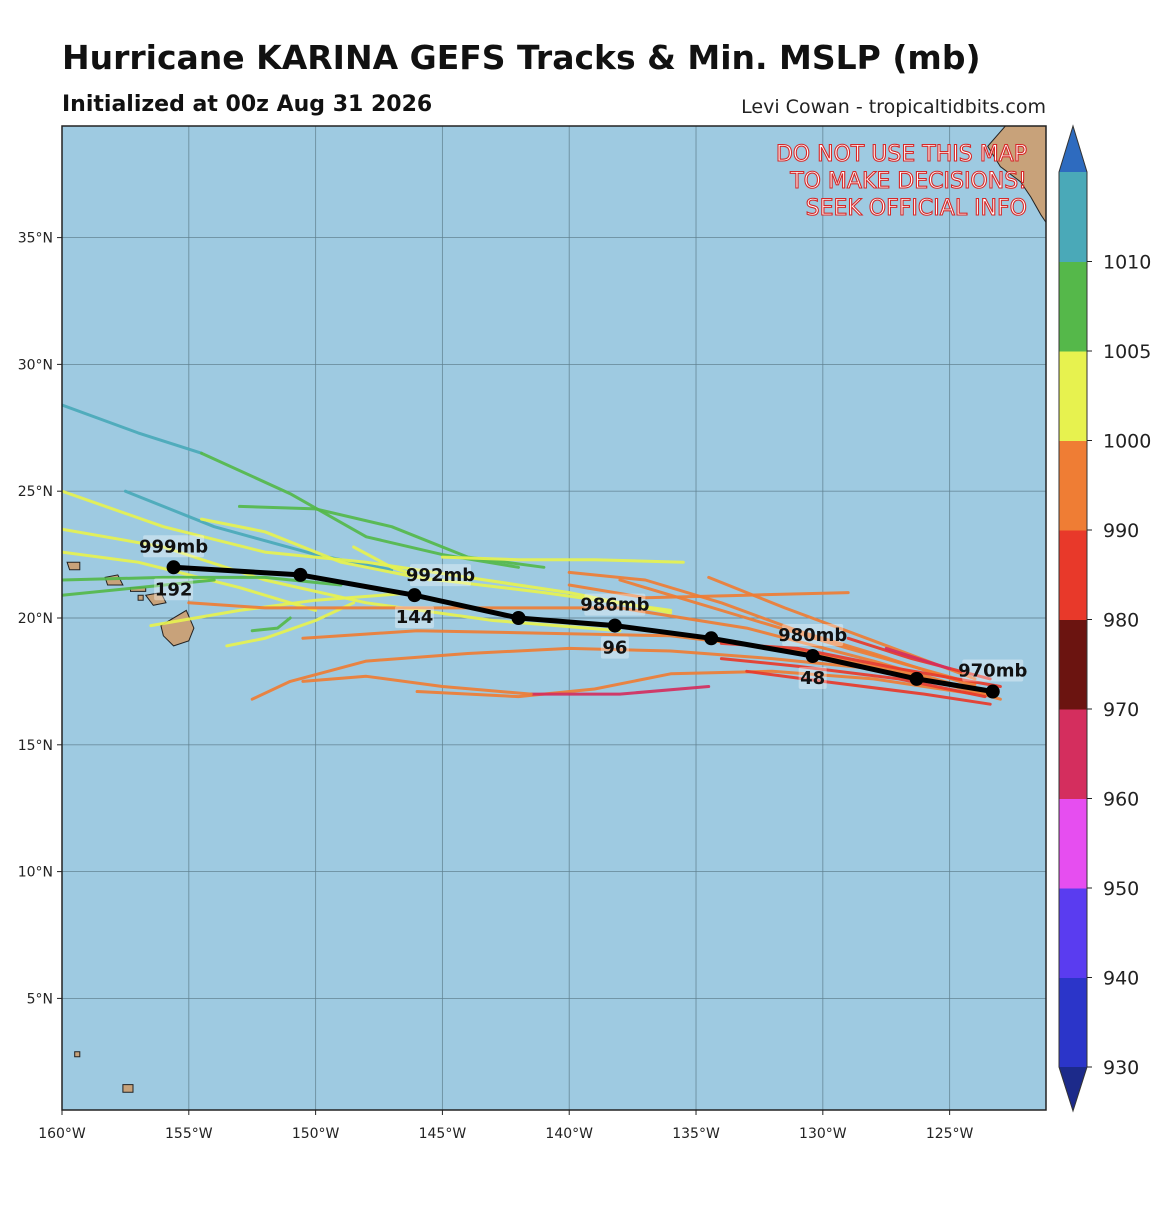 This screenshot has width=1160, height=1206. I want to click on x-tick-label: 125°W, so click(950, 1134).